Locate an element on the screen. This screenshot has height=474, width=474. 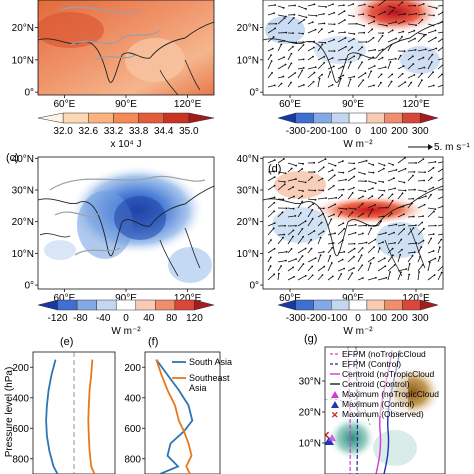
a-colorbar-tick: 35.0 is located at coordinates (189, 131).